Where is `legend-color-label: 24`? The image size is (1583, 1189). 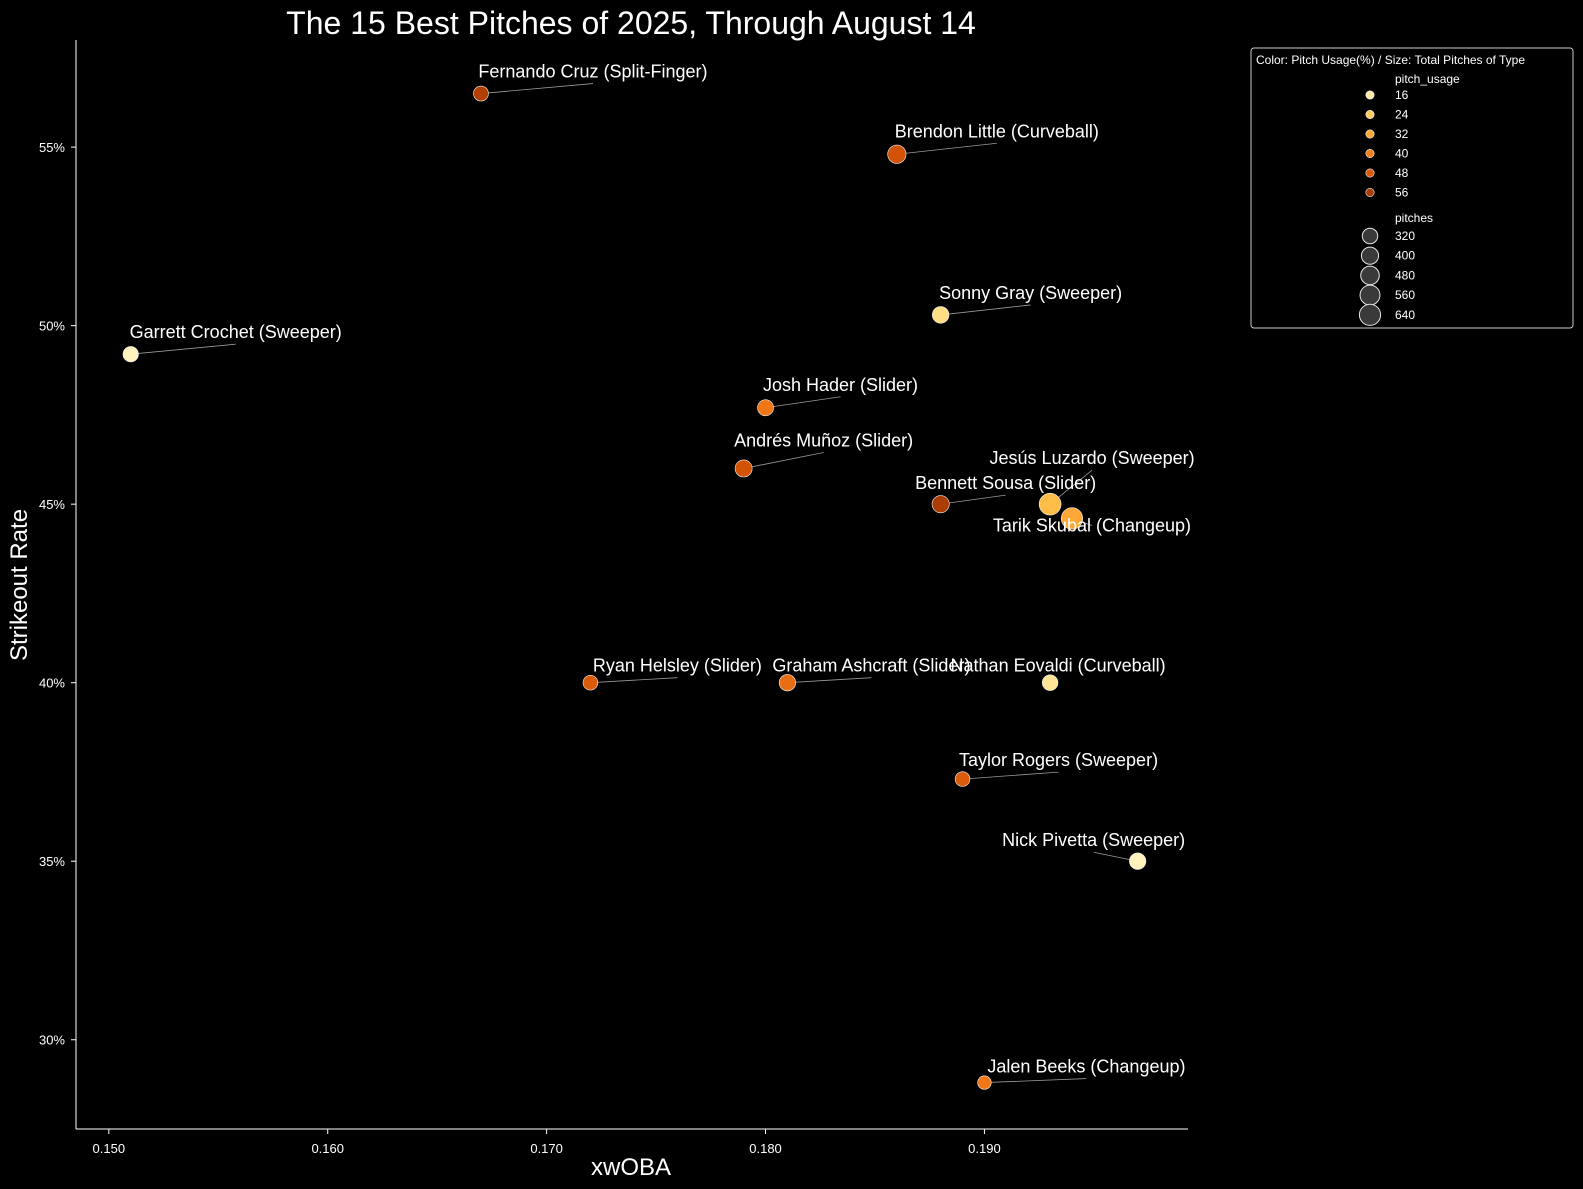
legend-color-label: 24 is located at coordinates (1402, 115).